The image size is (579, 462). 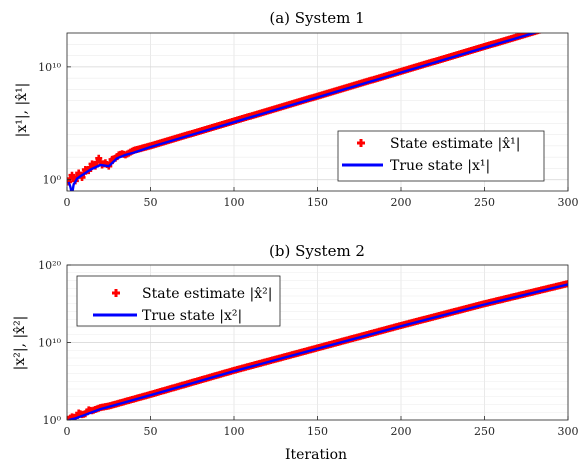 What do you see at coordinates (316, 454) in the screenshot?
I see `x-axis-label: Iteration` at bounding box center [316, 454].